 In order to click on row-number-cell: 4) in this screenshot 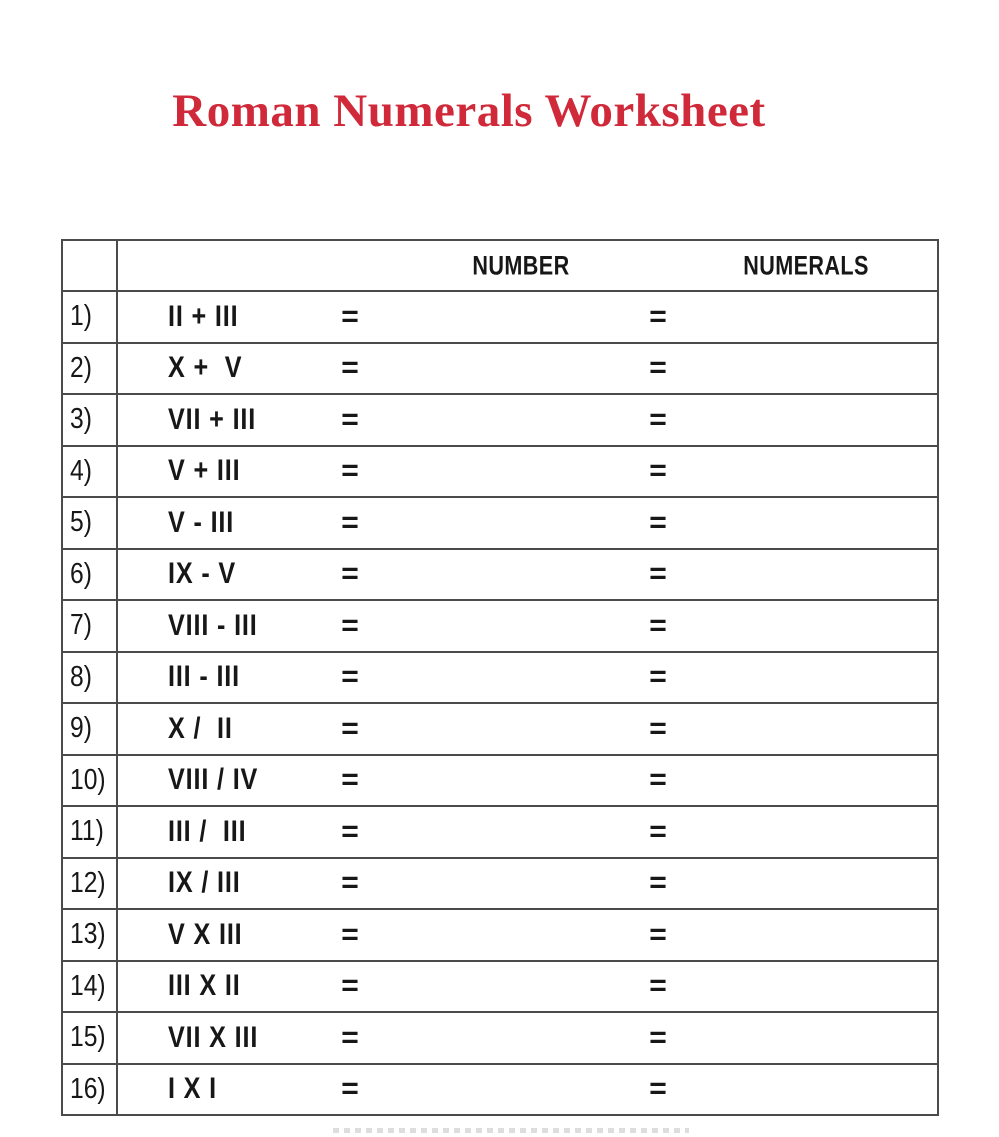, I will do `click(90, 471)`.